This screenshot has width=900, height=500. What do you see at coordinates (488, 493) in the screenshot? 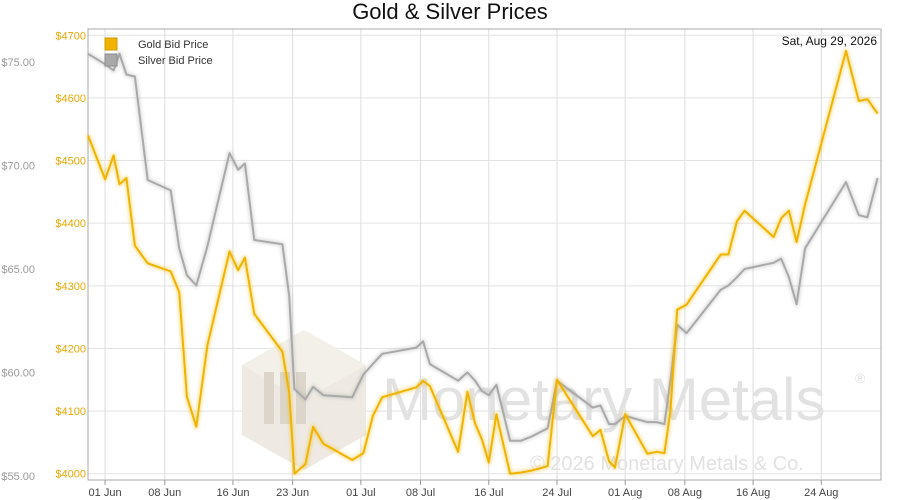
I see `x-tick-label: 16 Jul` at bounding box center [488, 493].